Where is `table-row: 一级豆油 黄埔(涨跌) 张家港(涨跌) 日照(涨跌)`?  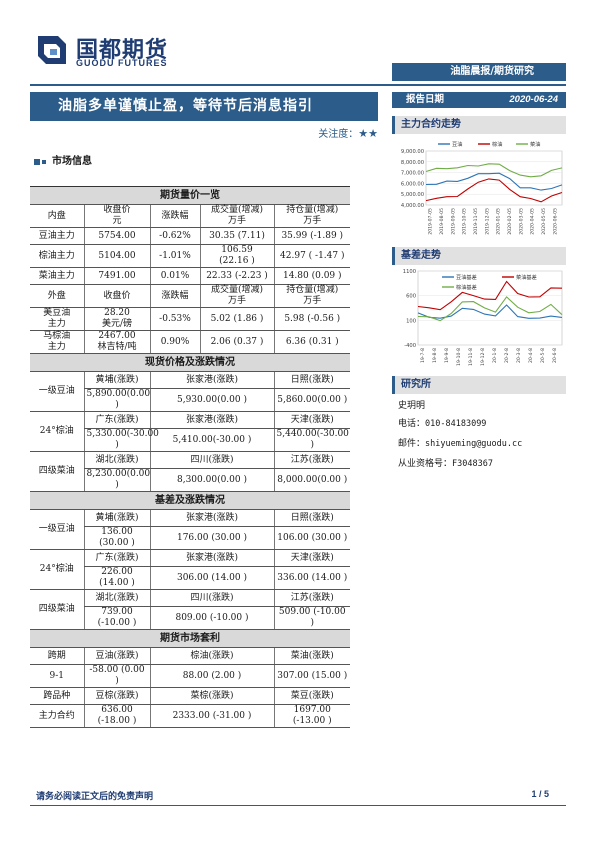 table-row: 一级豆油 黄埔(涨跌) 张家港(涨跌) 日照(涨跌) is located at coordinates (190, 391).